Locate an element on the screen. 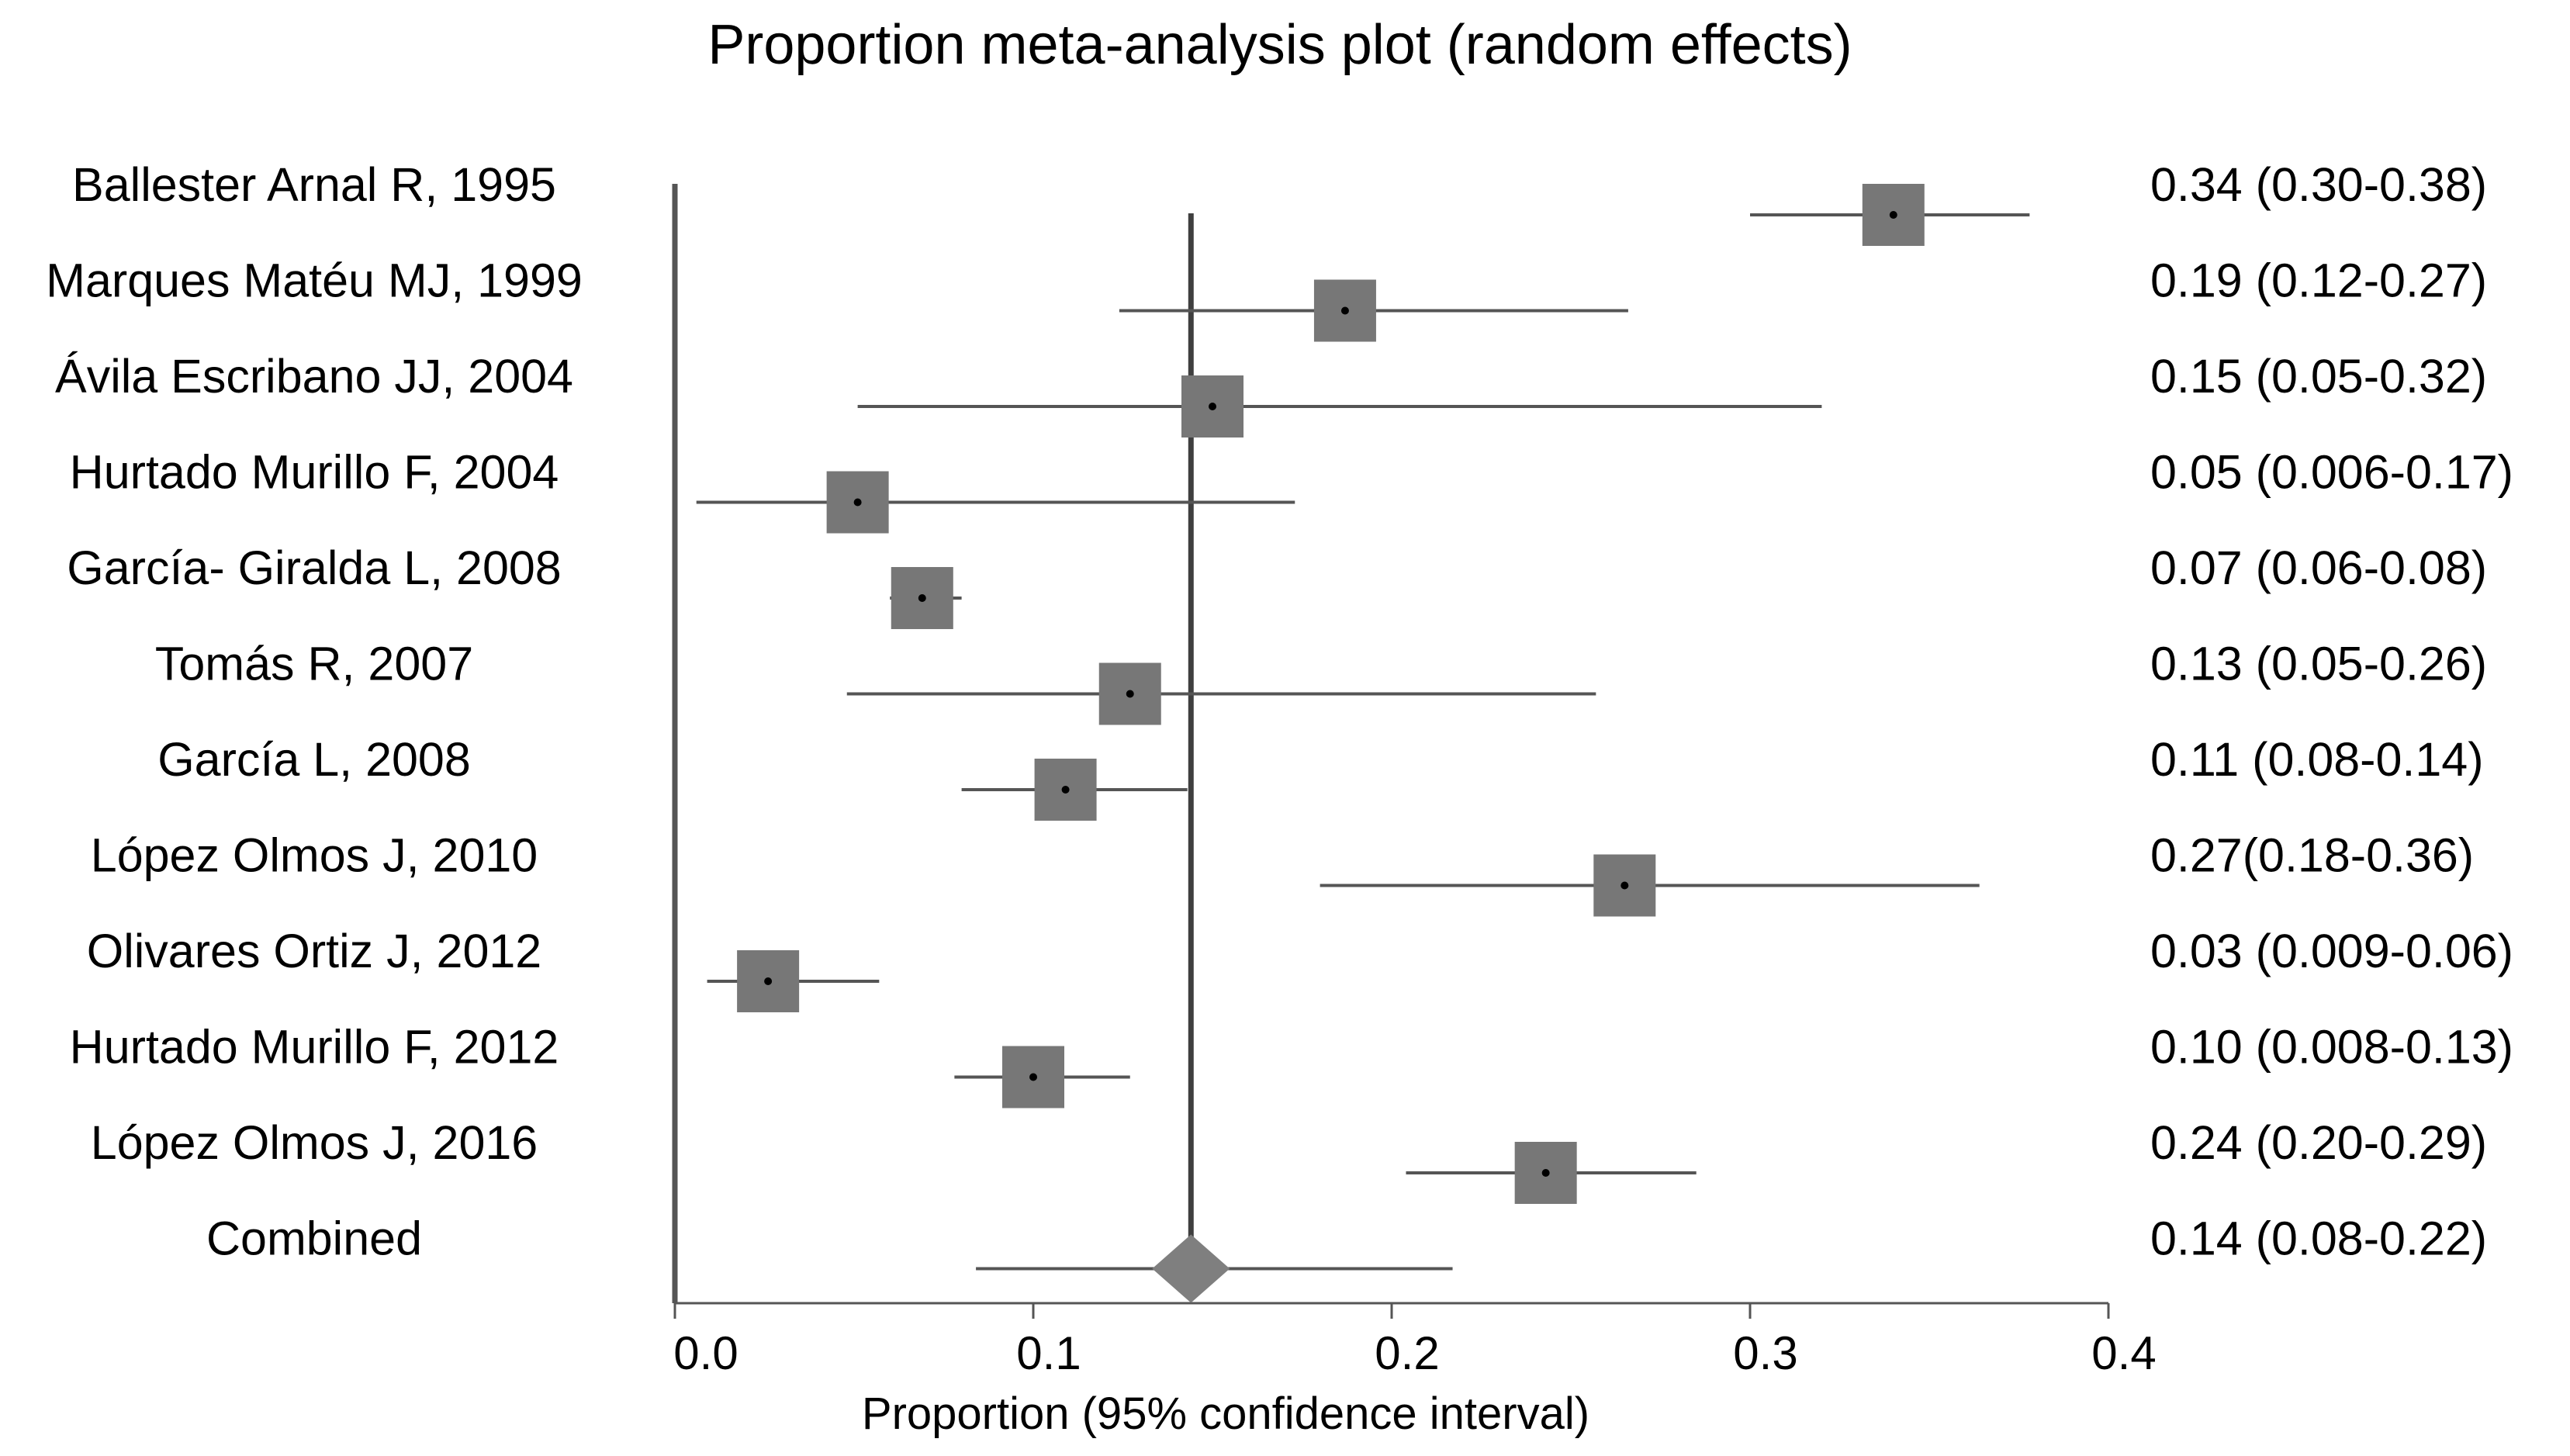  ci-value: 0.34 (0.30-0.38) is located at coordinates (2319, 184).